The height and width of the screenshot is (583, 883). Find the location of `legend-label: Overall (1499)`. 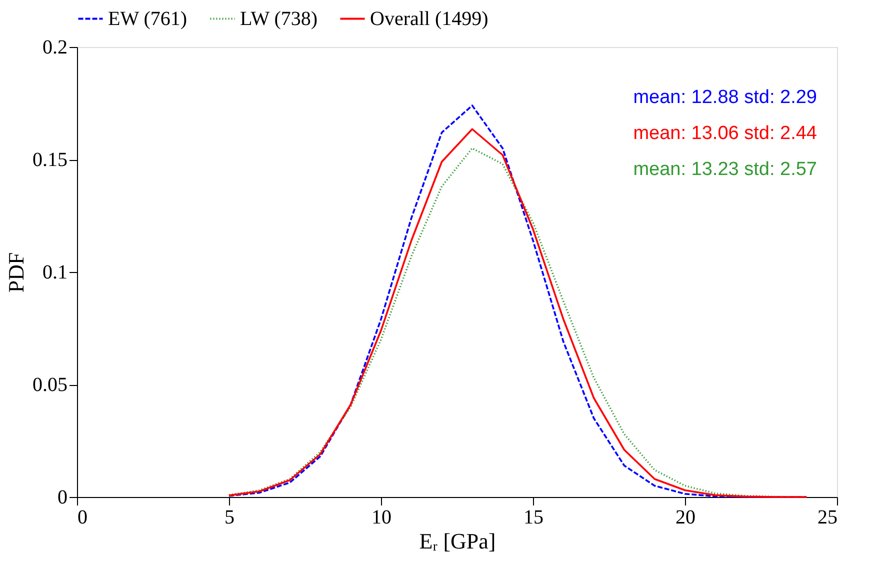

legend-label: Overall (1499) is located at coordinates (429, 19).